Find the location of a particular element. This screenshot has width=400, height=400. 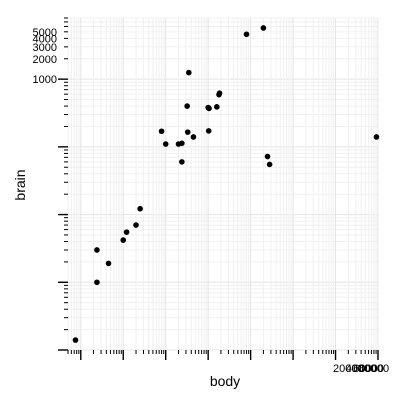

x-tick-label: 40000 is located at coordinates (361, 369).